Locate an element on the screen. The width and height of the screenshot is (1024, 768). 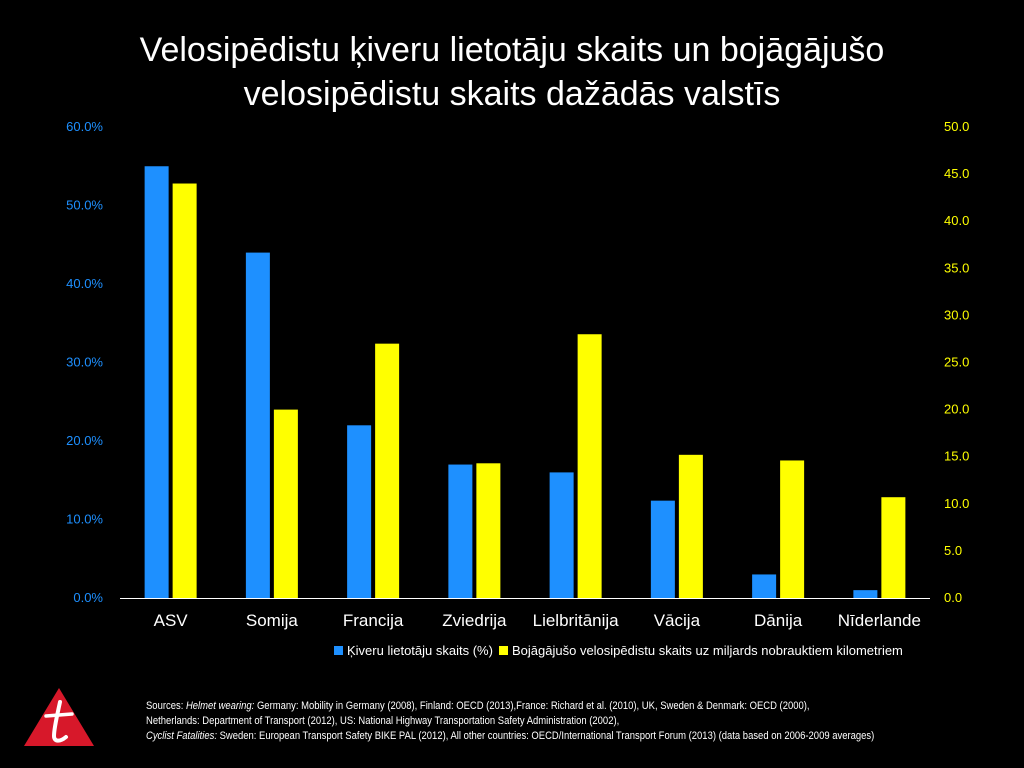
x-tick-label: Dānija is located at coordinates (778, 620).